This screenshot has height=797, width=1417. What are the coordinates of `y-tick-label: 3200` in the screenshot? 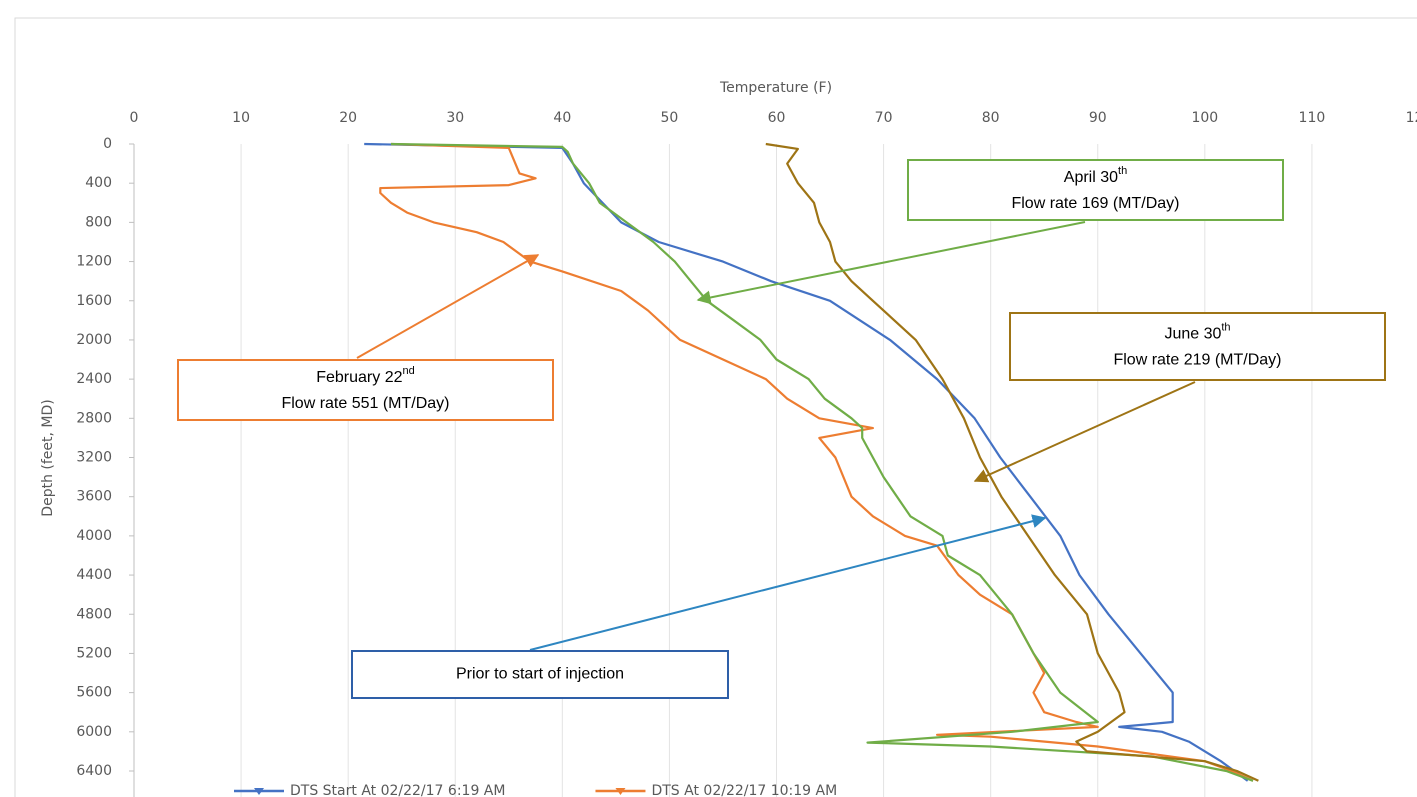 It's located at (94, 458).